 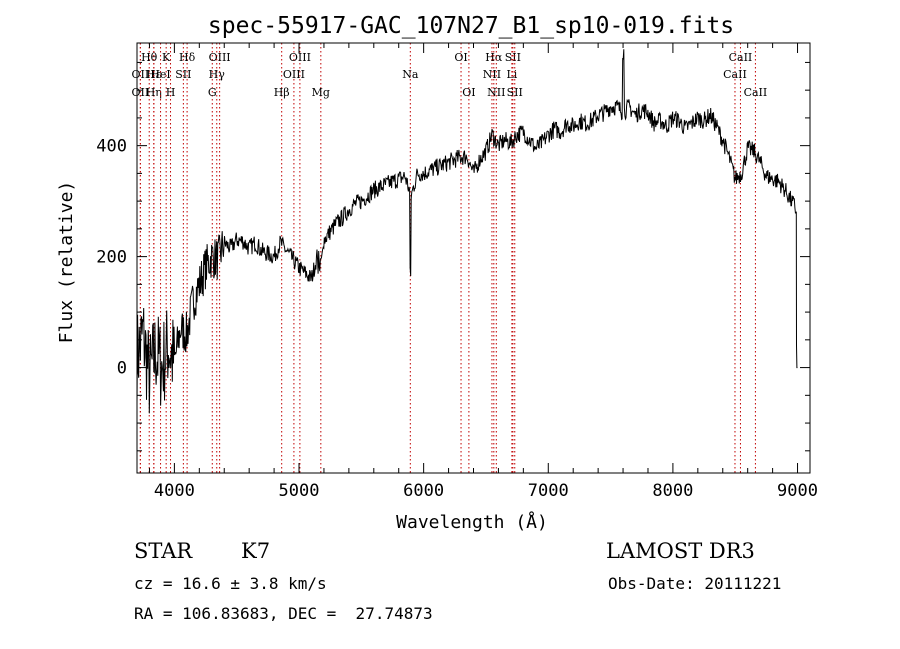 What do you see at coordinates (217, 74) in the screenshot?
I see `marker-label: Hγ` at bounding box center [217, 74].